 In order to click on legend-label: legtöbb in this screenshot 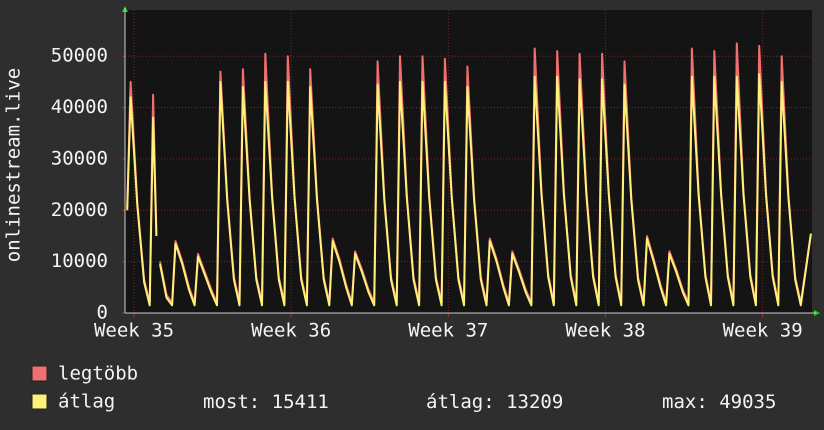, I will do `click(98, 374)`.